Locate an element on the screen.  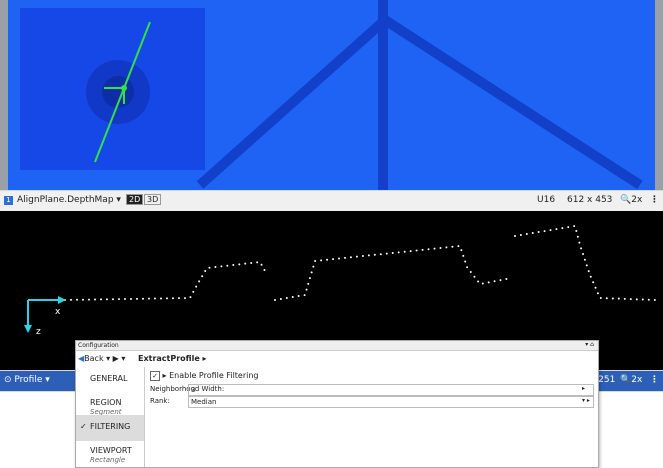
enable-filtering: ✓ ▸ Enable Profile Filtering is located at coordinates (204, 376).